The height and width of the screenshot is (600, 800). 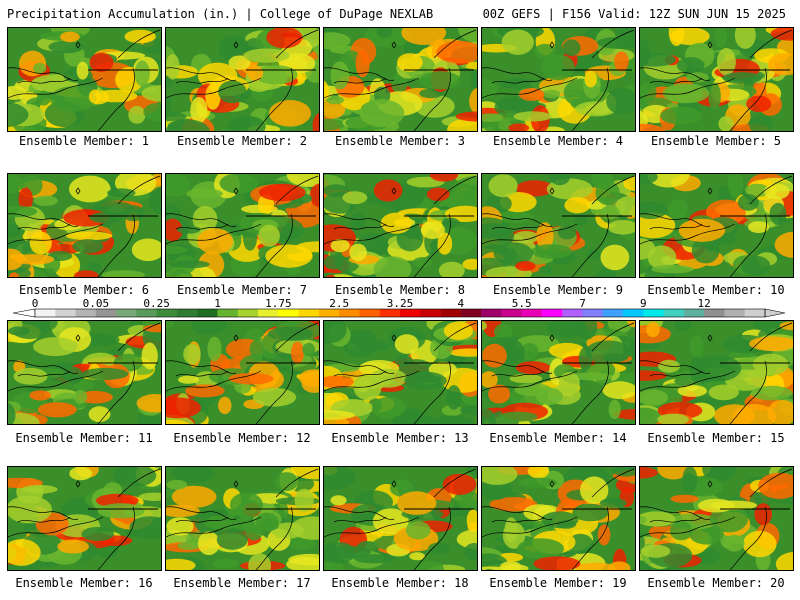 I want to click on ensemble-member-label: Ensemble Member: 2, so click(x=242, y=141).